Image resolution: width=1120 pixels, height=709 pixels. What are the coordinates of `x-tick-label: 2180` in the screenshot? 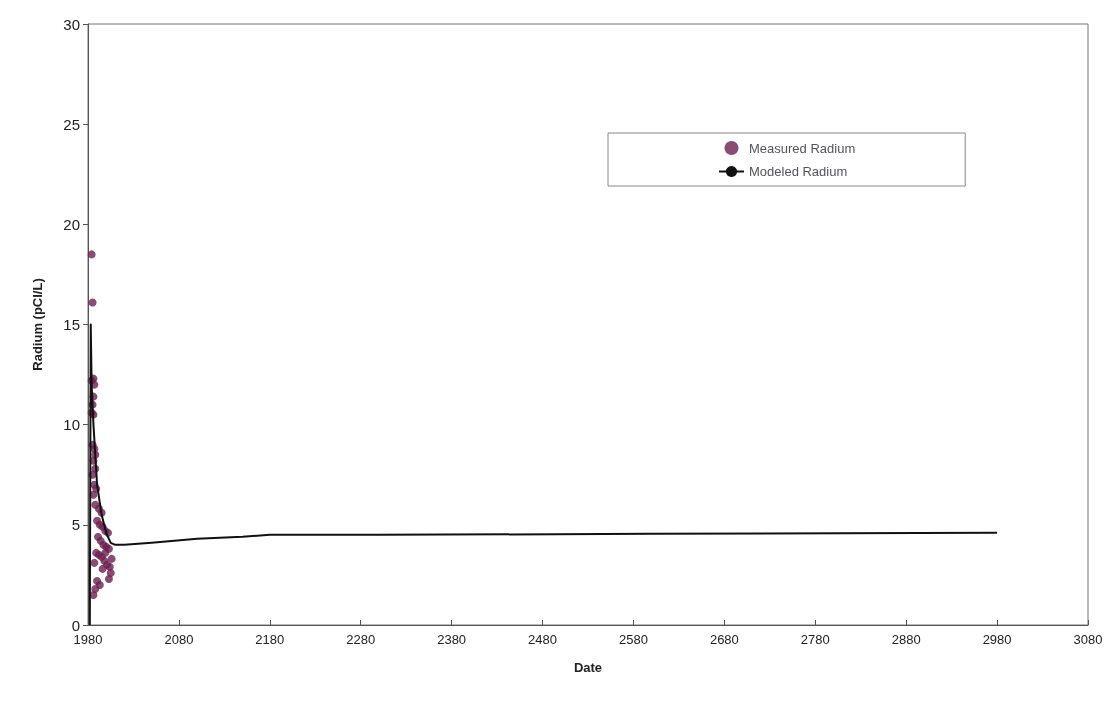 It's located at (270, 639).